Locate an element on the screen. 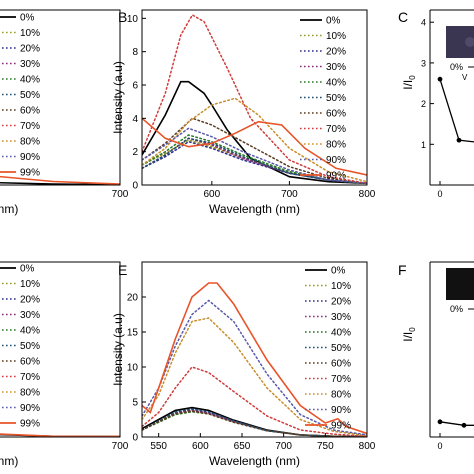 The height and width of the screenshot is (474, 474). series-line-90pct is located at coordinates (254, 156).